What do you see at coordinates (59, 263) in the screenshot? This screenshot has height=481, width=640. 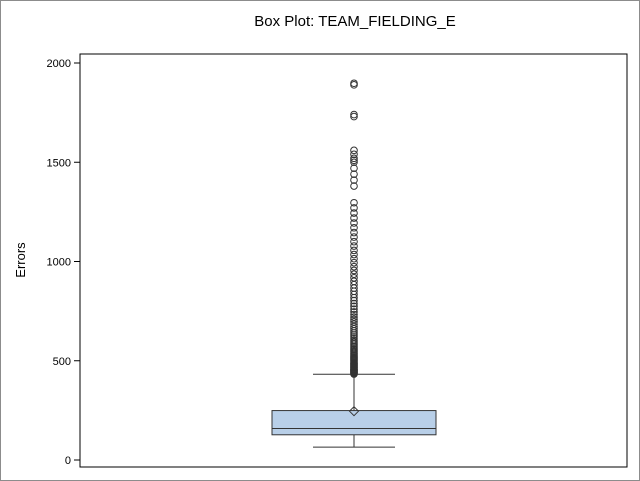 I see `y-tick-label: 1000` at bounding box center [59, 263].